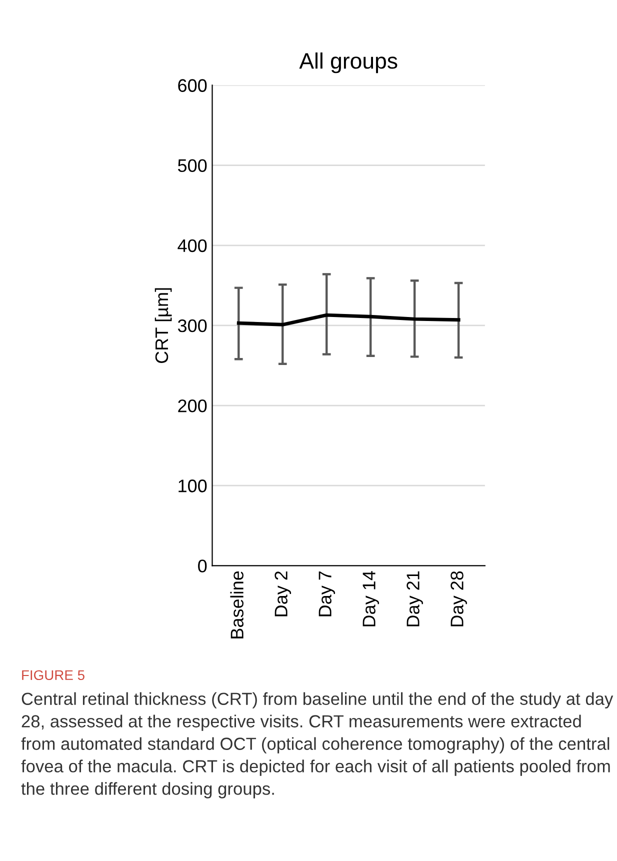 This screenshot has width=617, height=861. What do you see at coordinates (371, 598) in the screenshot?
I see `x-tick-label: Day 14` at bounding box center [371, 598].